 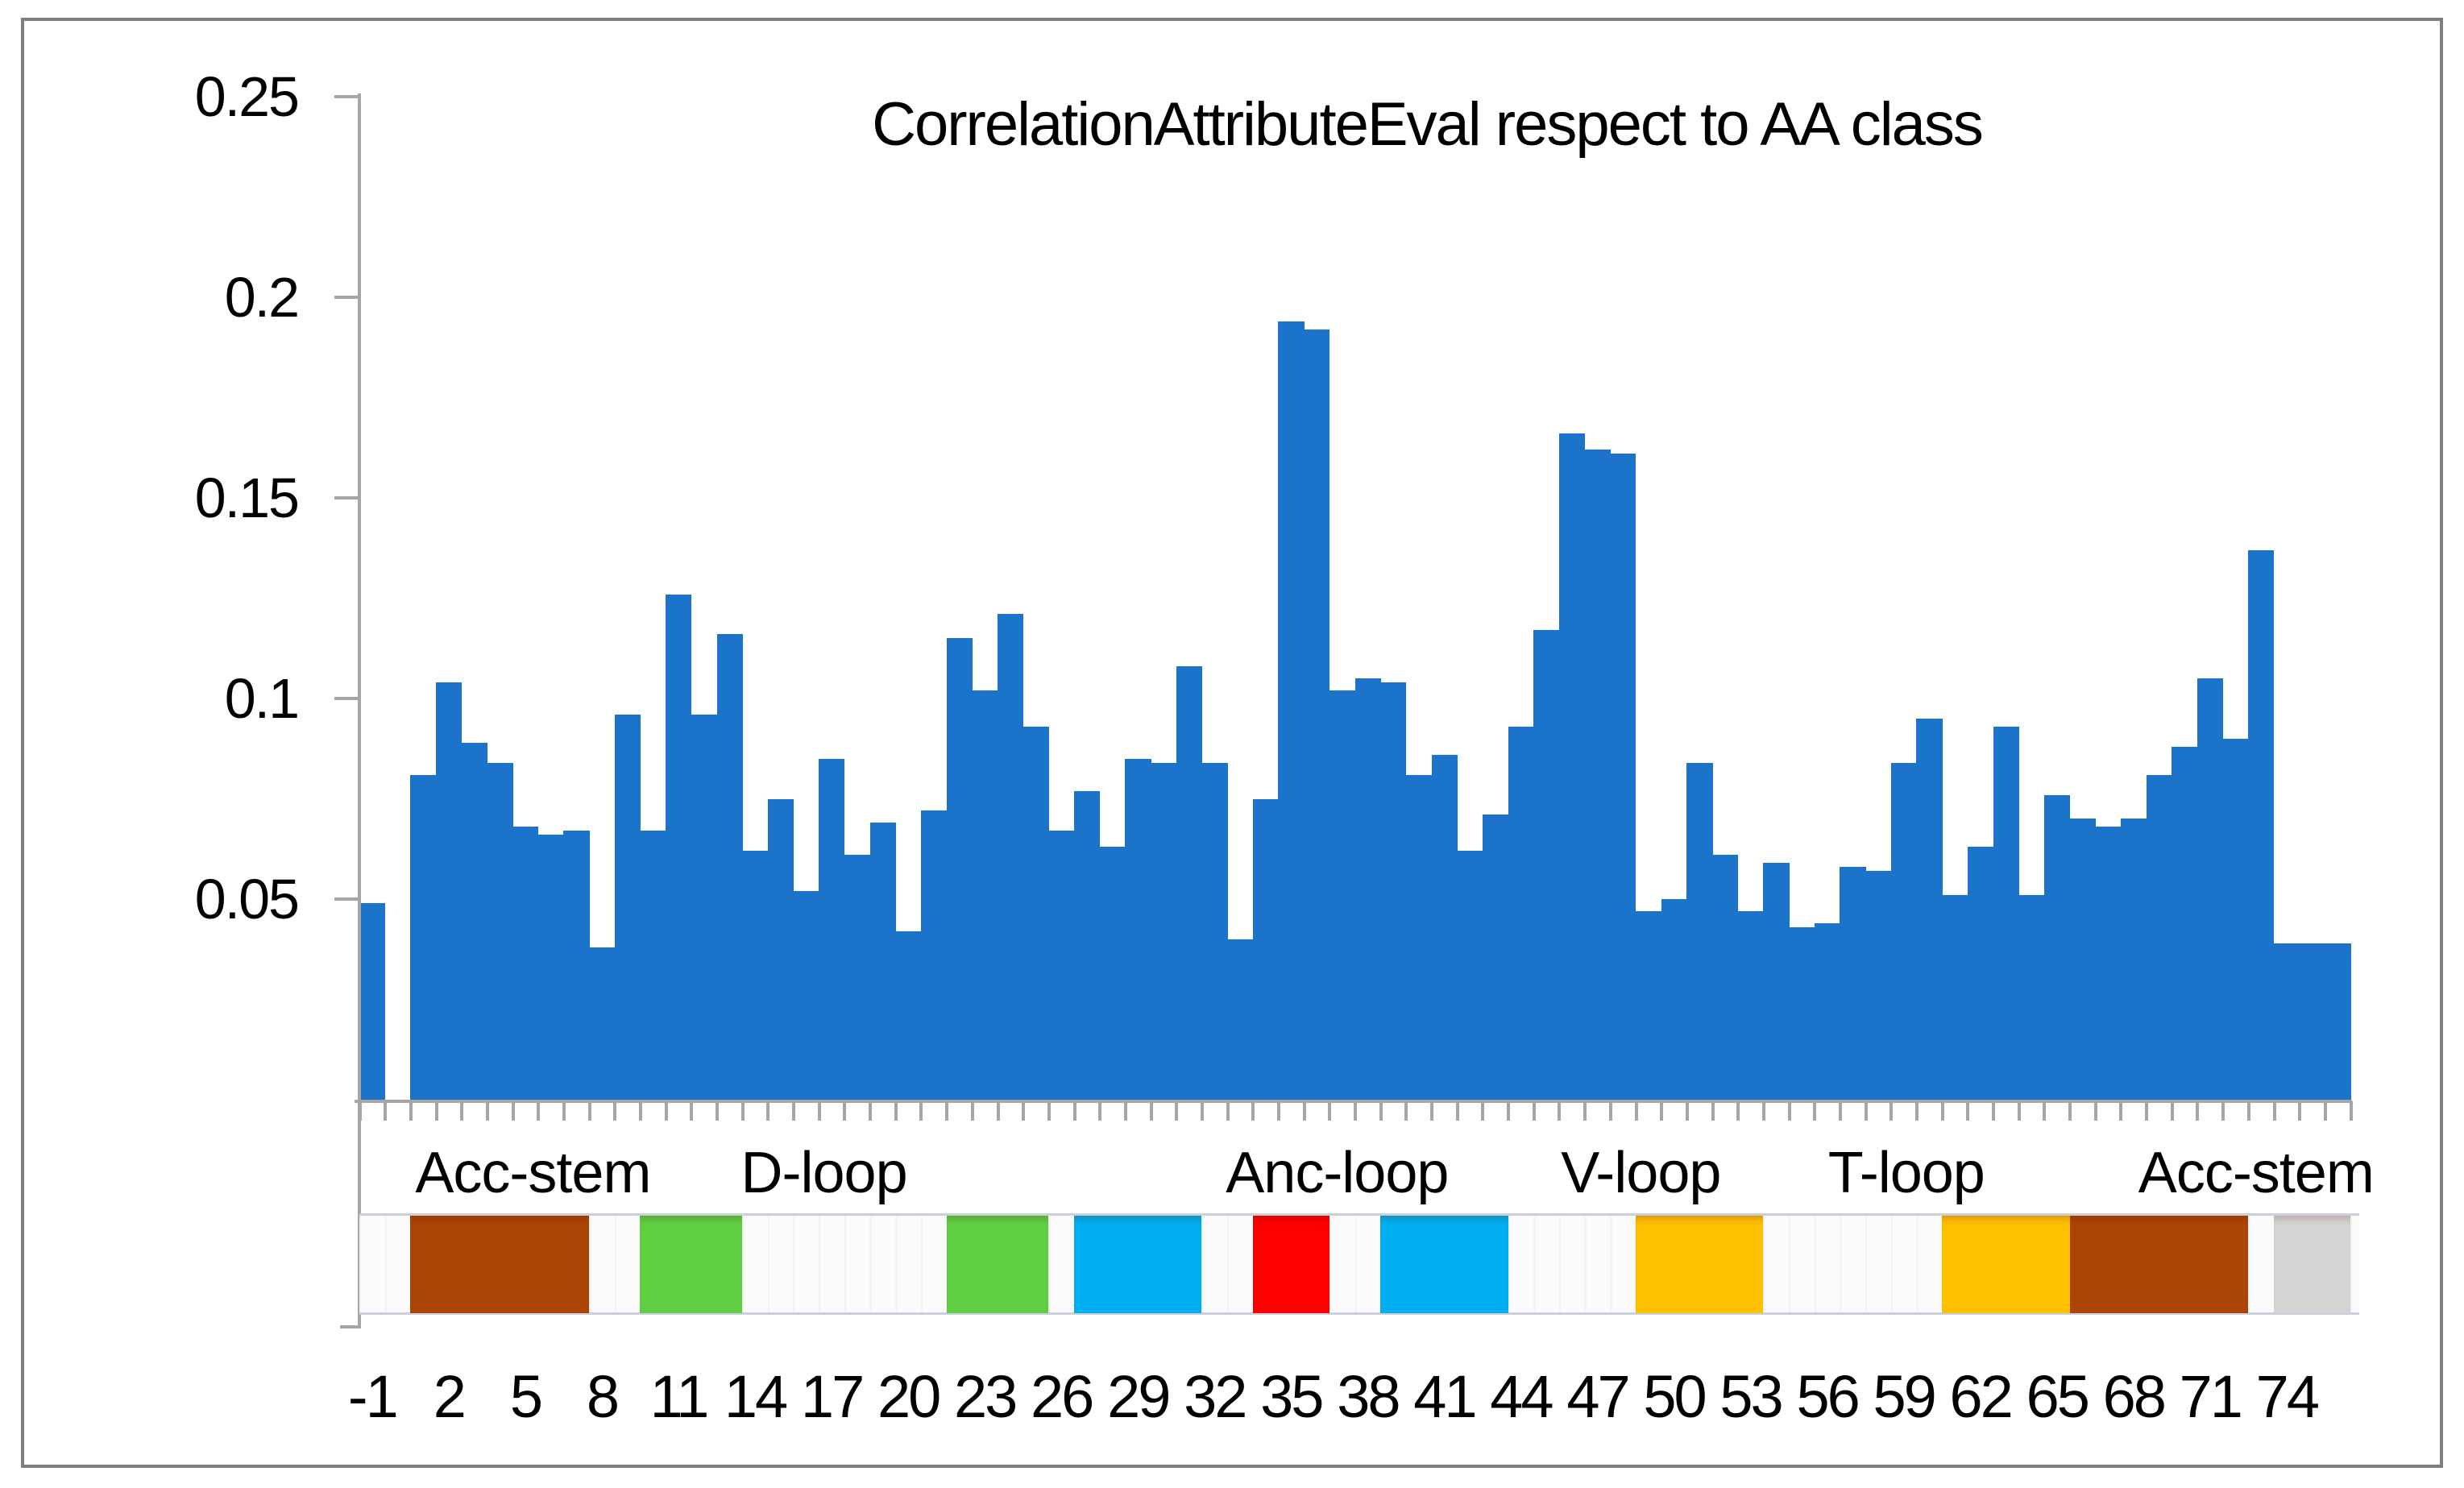 What do you see at coordinates (1906, 1173) in the screenshot?
I see `region-label: T-loop` at bounding box center [1906, 1173].